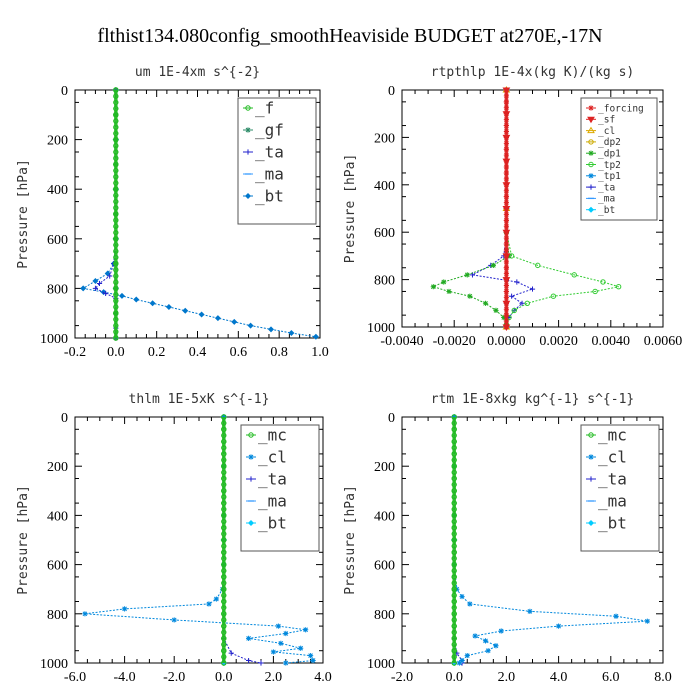  I want to click on legend-label: _forcing, so click(621, 108).